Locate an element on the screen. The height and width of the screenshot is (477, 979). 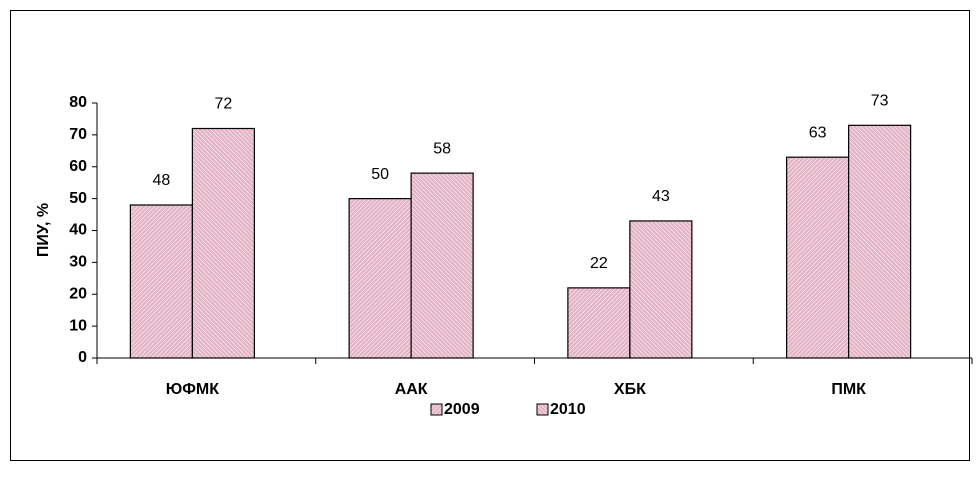
data-label: 58 is located at coordinates (442, 148).